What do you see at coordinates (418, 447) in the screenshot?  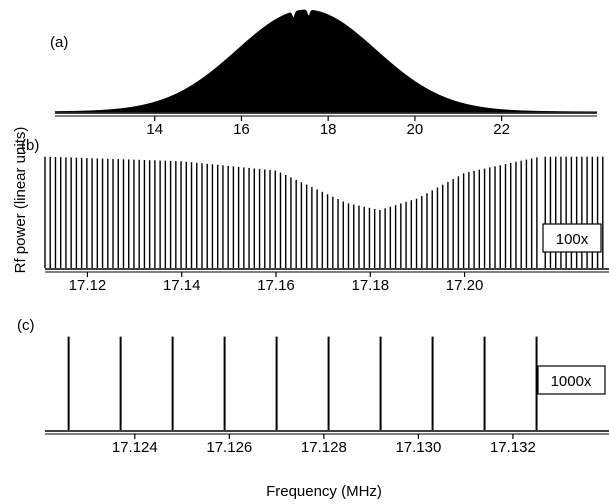 I see `chart_data-2-tick-label: 17.130` at bounding box center [418, 447].